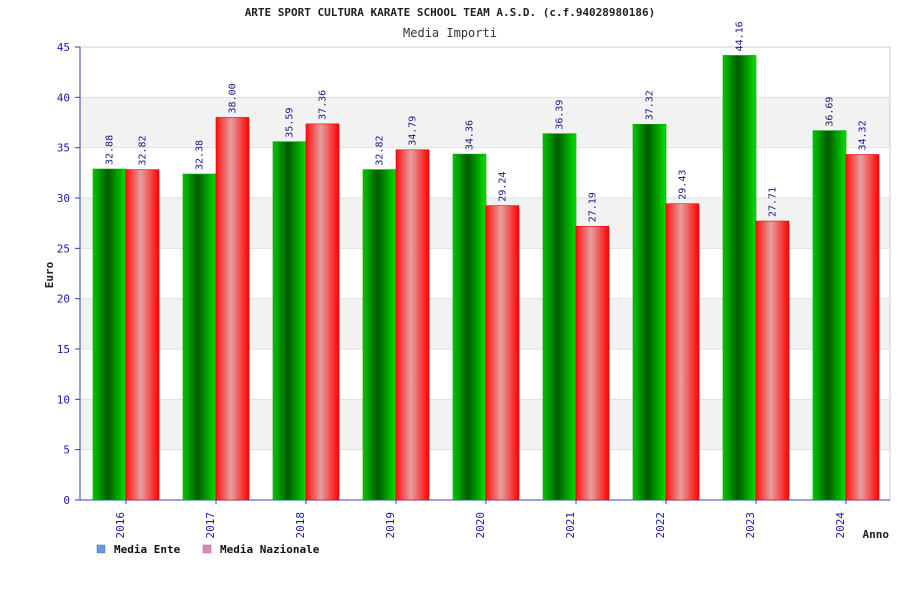 Image resolution: width=900 pixels, height=604 pixels. I want to click on bar-value-label: 27.71, so click(773, 202).